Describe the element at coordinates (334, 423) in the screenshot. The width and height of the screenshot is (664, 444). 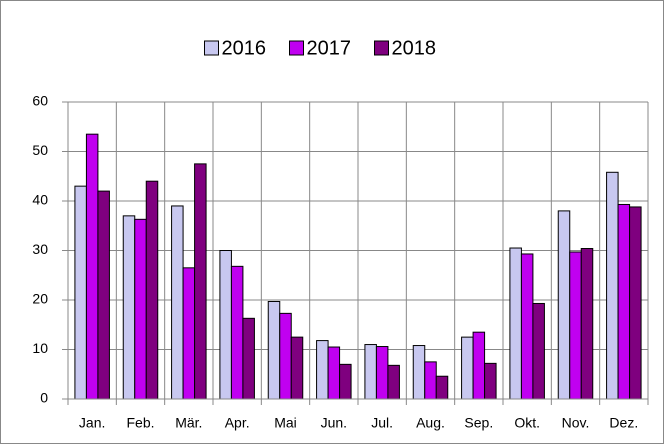
I see `x-tick-label: Jun.` at that location.